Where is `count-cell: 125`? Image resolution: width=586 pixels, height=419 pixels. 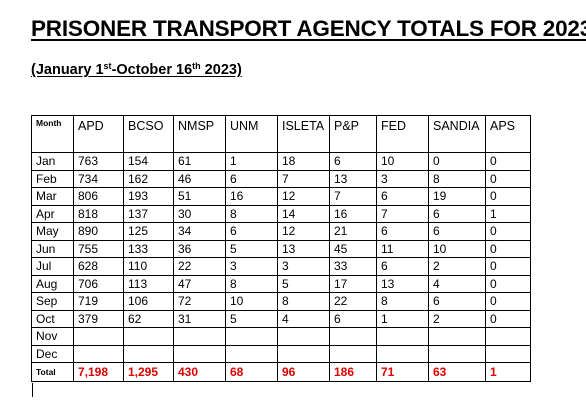
count-cell: 125 is located at coordinates (148, 231).